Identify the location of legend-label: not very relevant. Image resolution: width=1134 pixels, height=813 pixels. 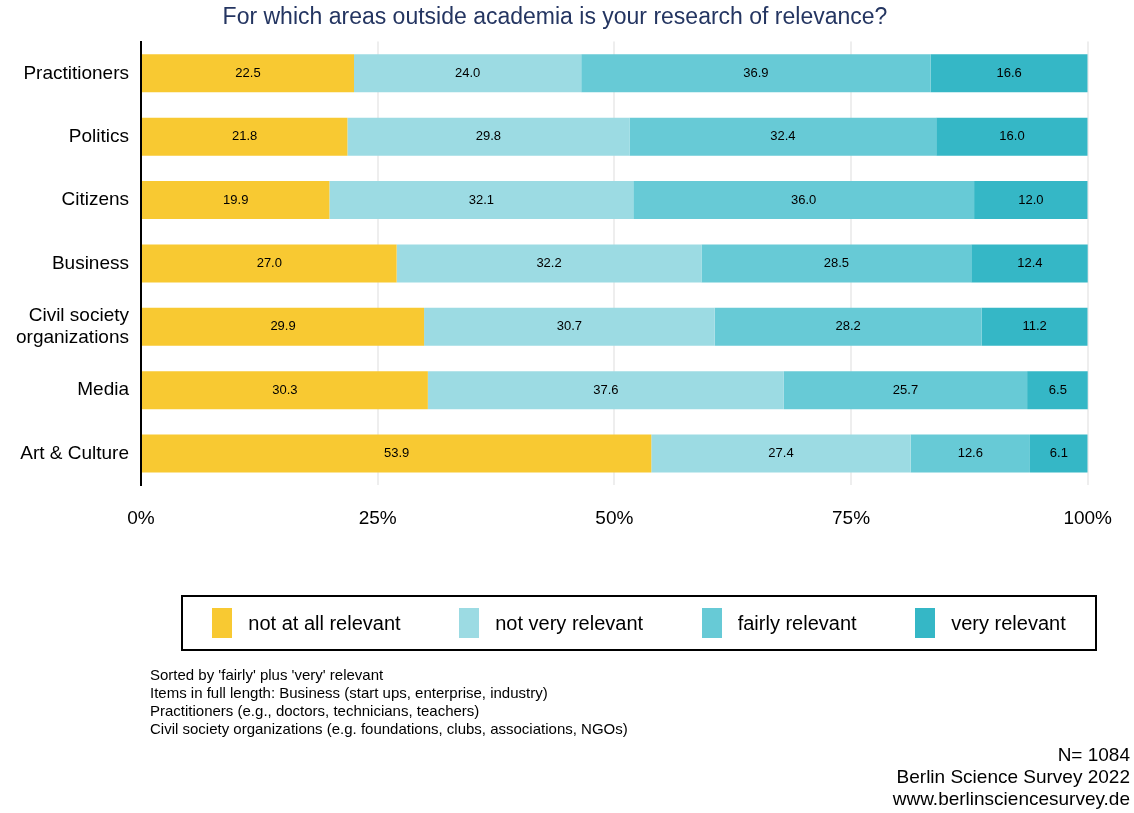
(569, 623).